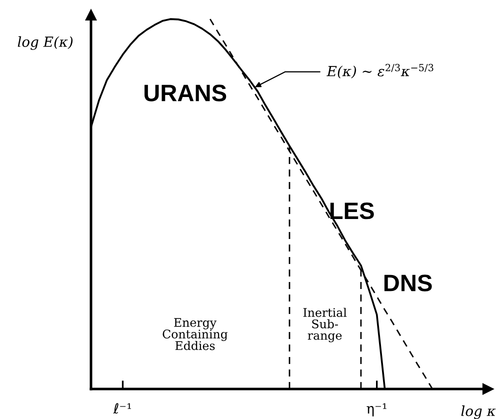  What do you see at coordinates (478, 412) in the screenshot?
I see `x-axis-title: log κ` at bounding box center [478, 412].